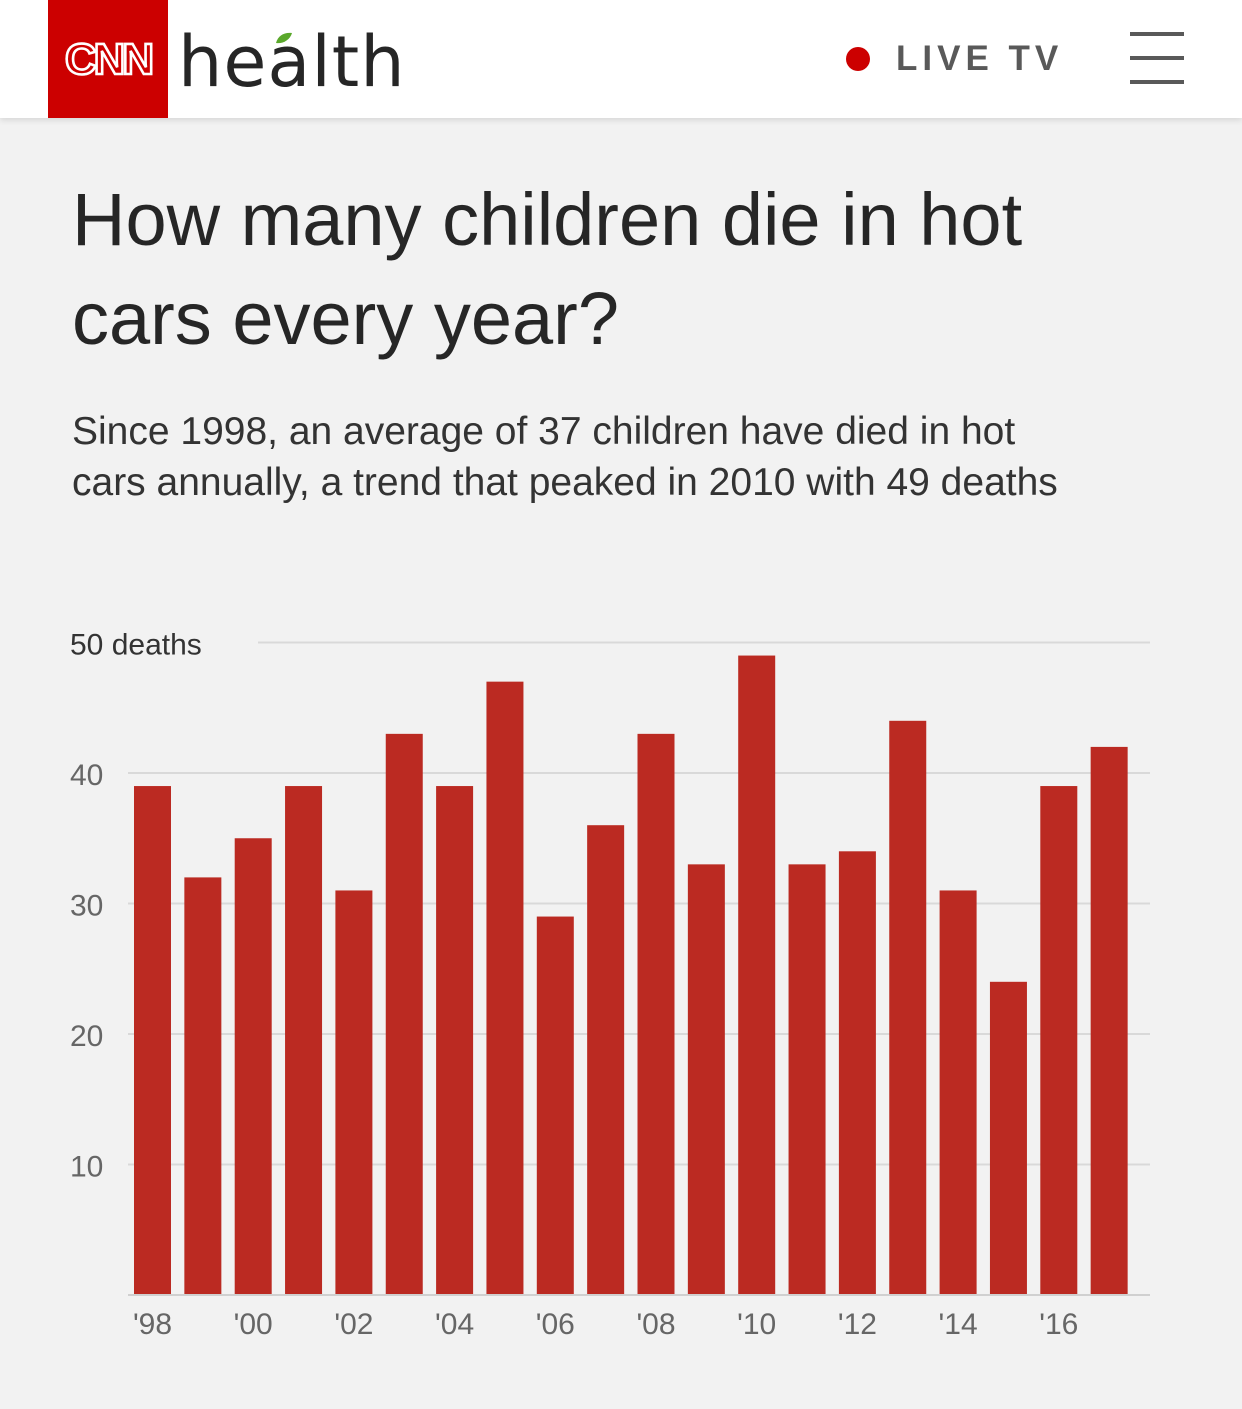 The height and width of the screenshot is (1409, 1242). I want to click on x-tick-label: '00, so click(253, 1324).